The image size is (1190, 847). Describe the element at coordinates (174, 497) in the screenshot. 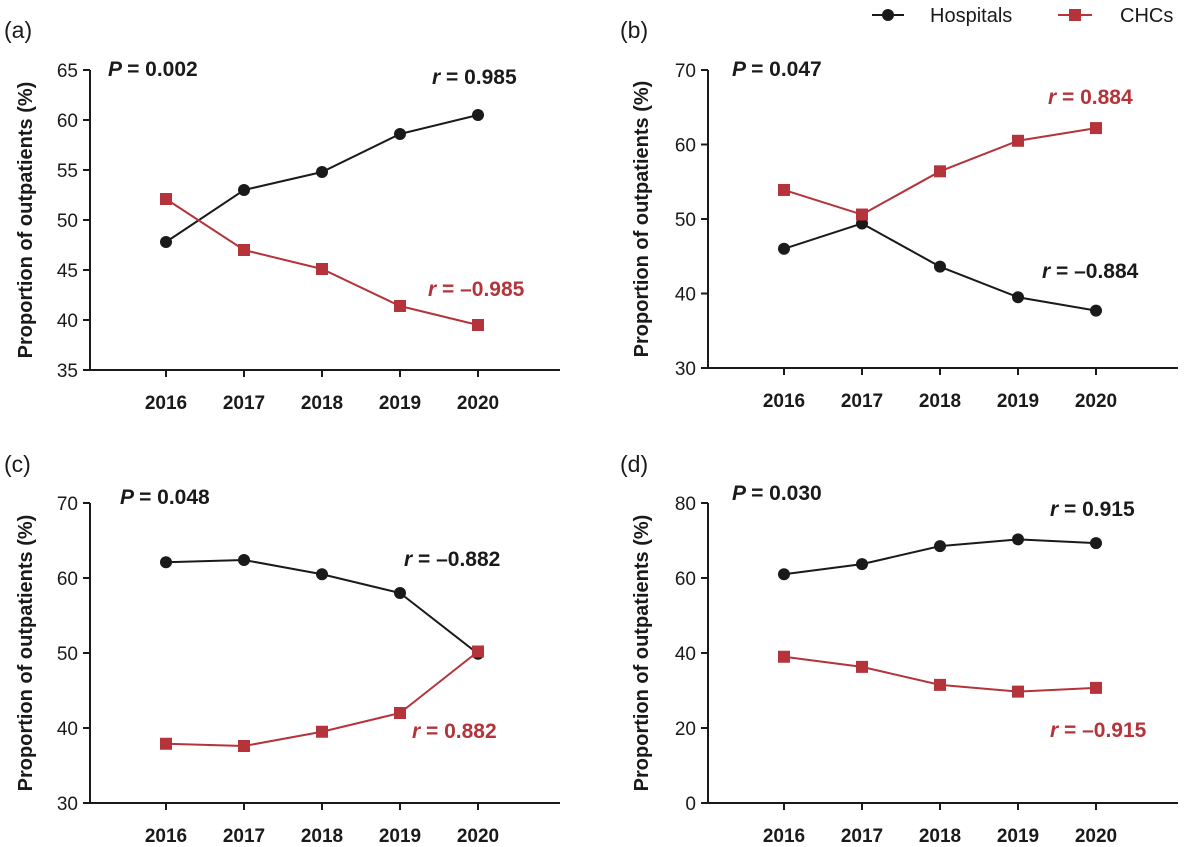

I see `p-value: = 0.048` at that location.